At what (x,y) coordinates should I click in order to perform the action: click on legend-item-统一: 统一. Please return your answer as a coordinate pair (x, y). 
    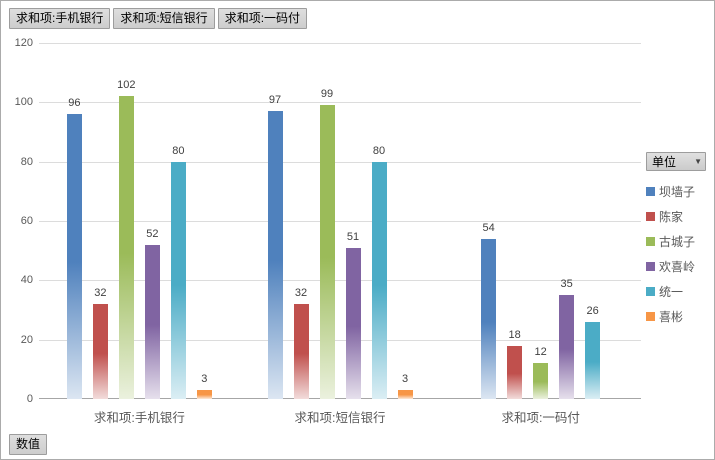
    Looking at the image, I should click on (679, 291).